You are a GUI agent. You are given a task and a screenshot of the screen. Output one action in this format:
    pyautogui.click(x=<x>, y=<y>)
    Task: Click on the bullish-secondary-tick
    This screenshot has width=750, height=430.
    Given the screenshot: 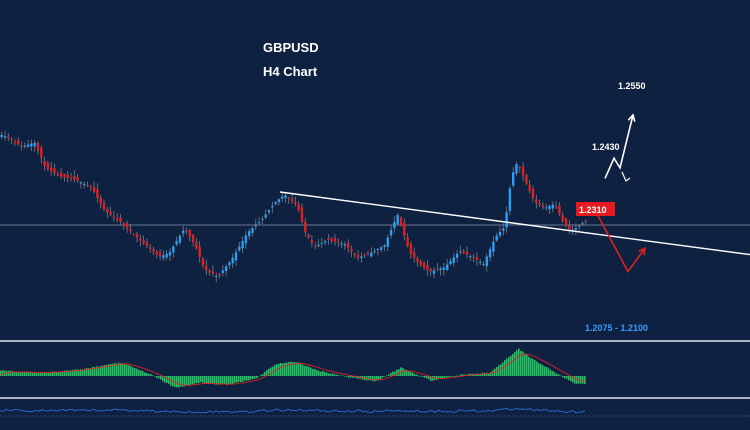 What is the action you would take?
    pyautogui.click(x=626, y=176)
    